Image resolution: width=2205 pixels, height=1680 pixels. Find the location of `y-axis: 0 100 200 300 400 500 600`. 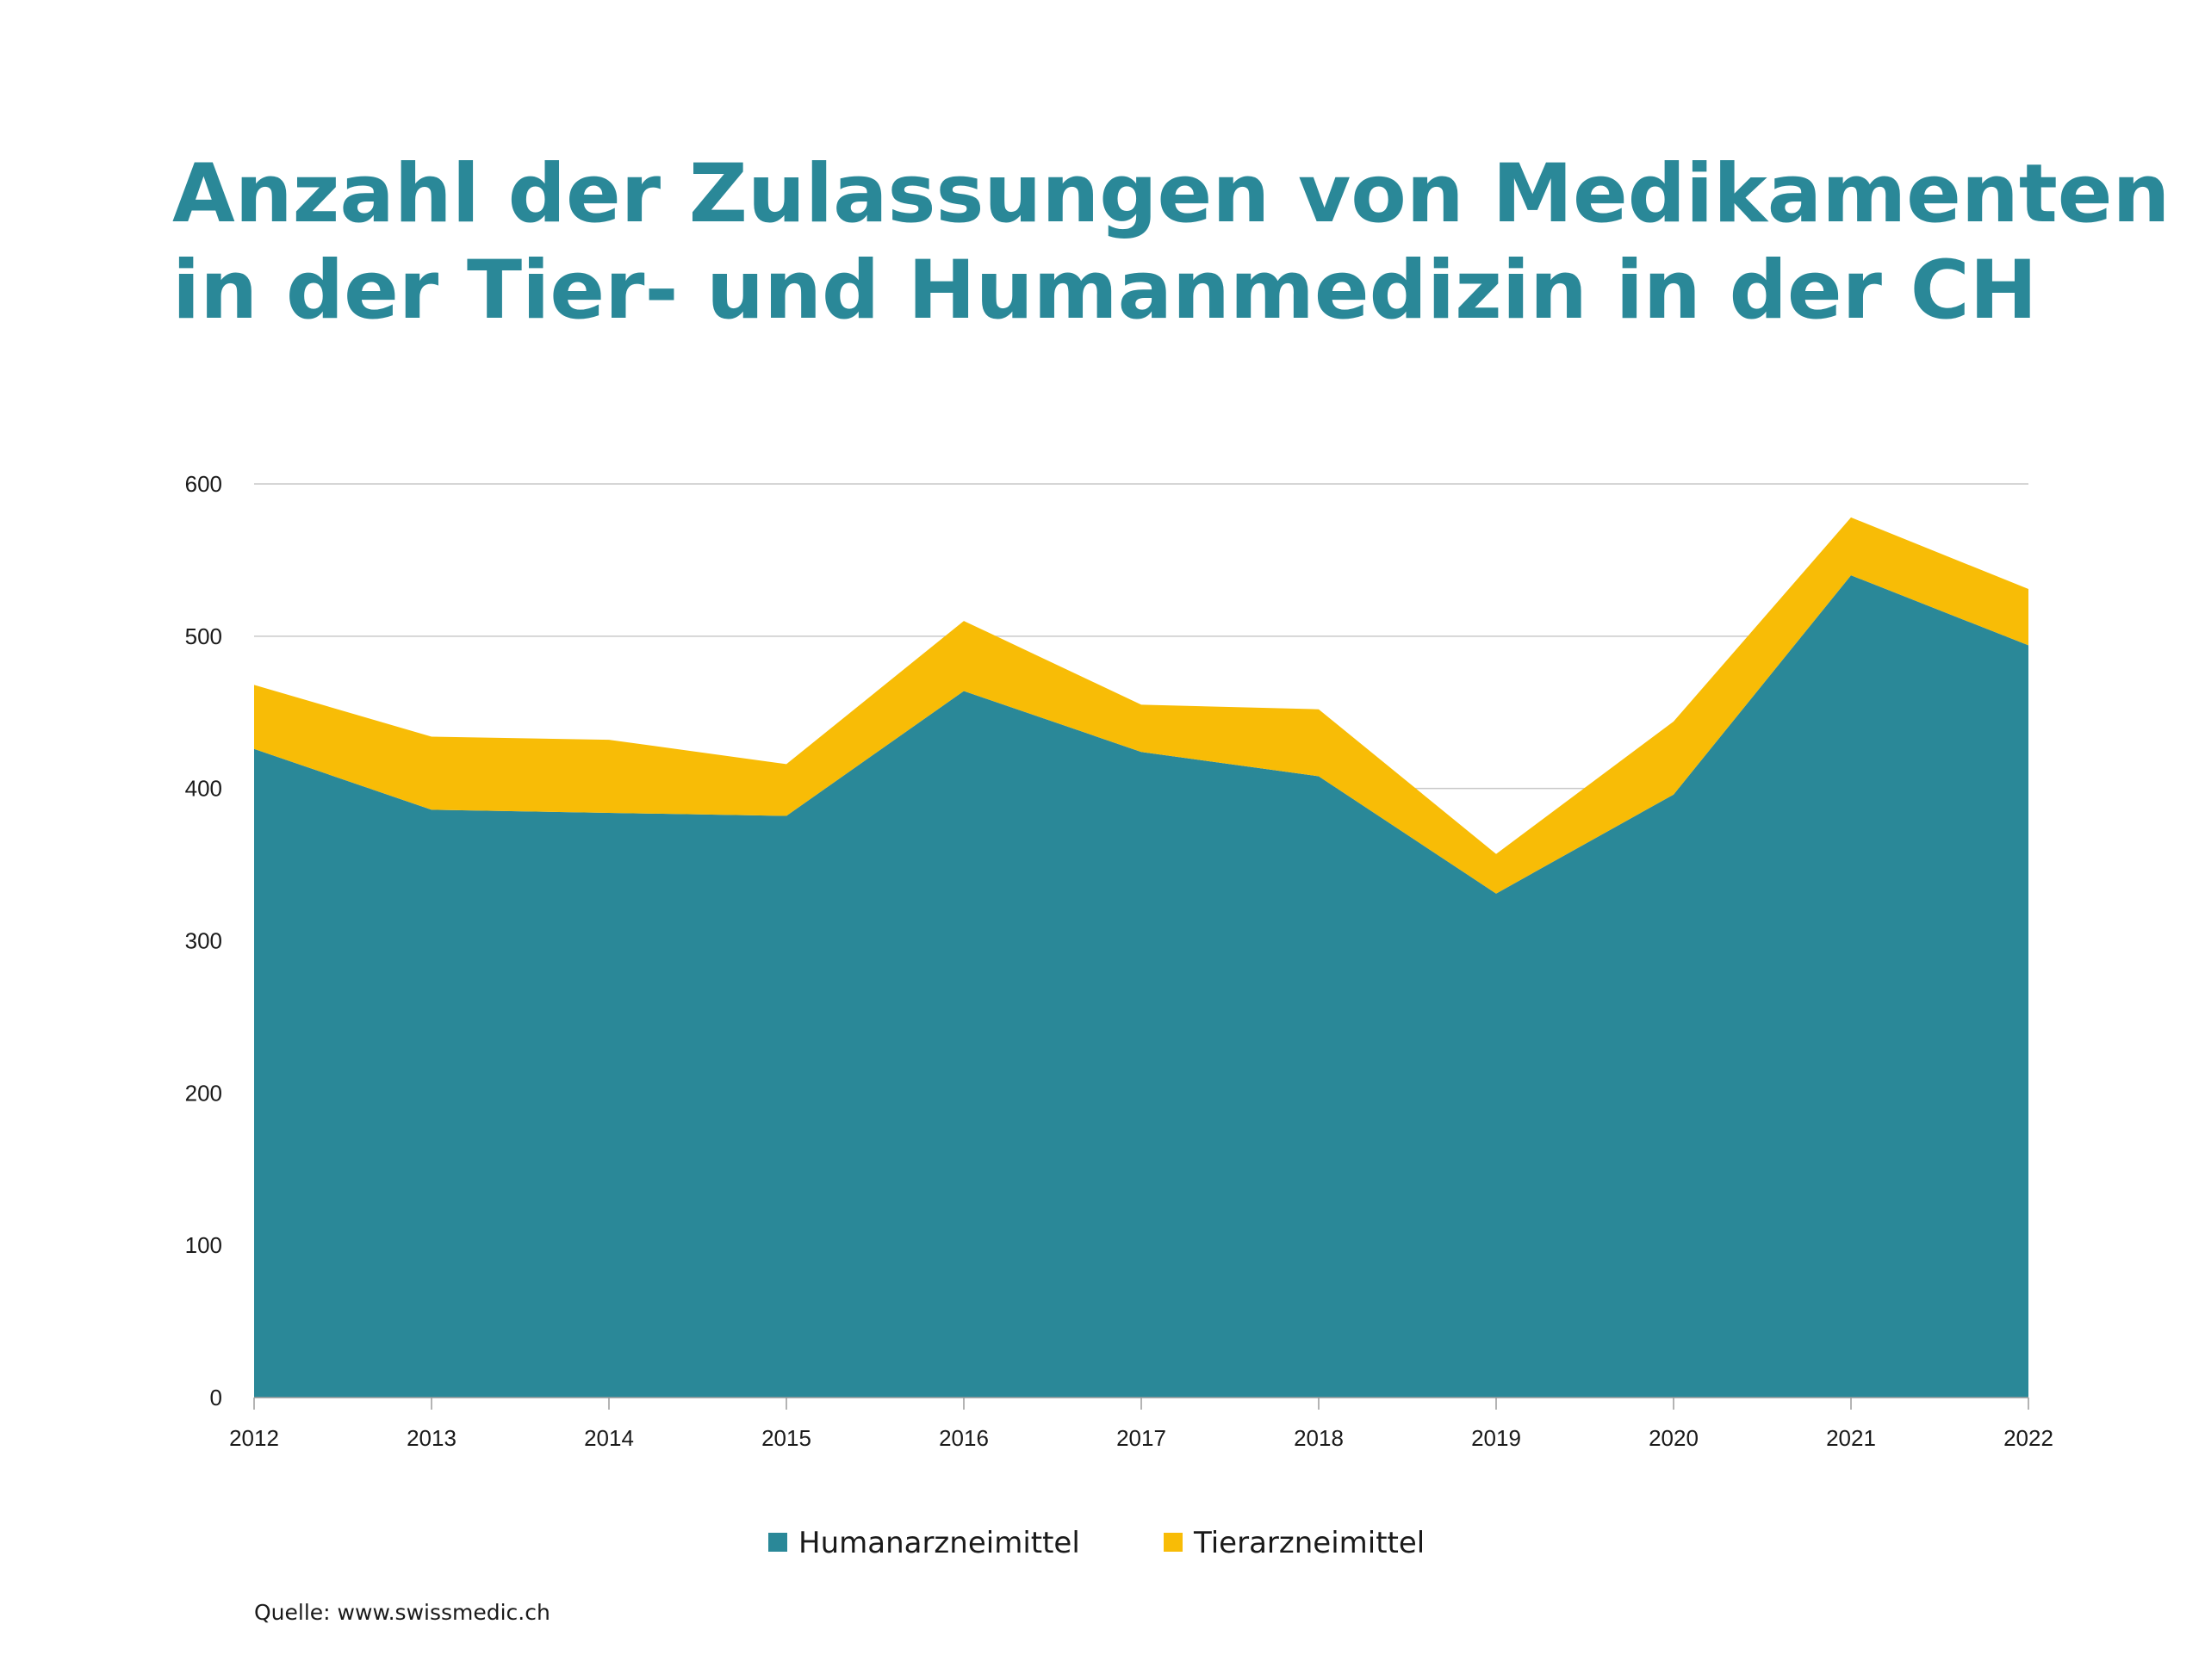

y-axis: 0 100 200 300 400 500 600 is located at coordinates (203, 941).